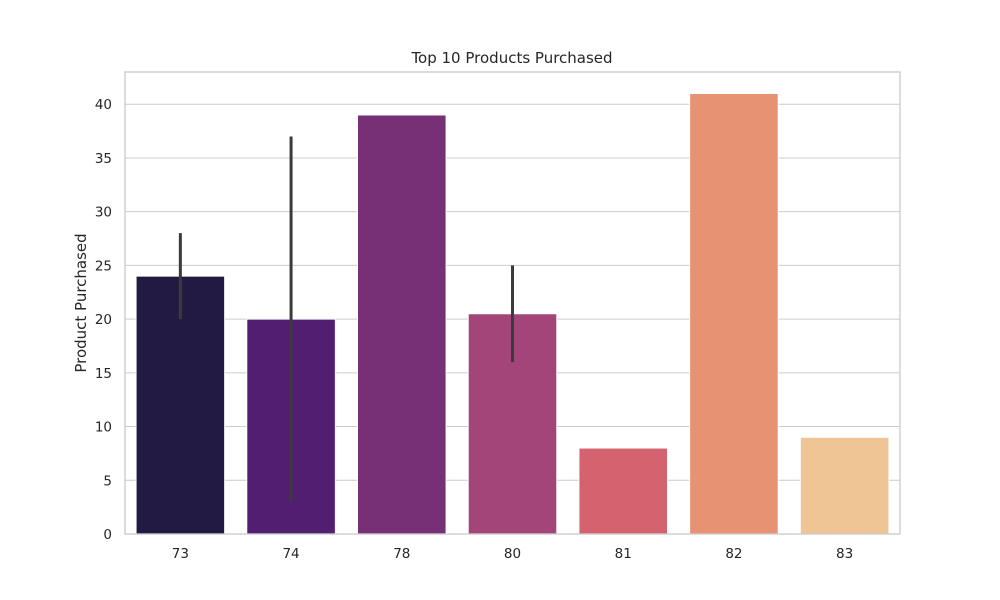  Describe the element at coordinates (103, 428) in the screenshot. I see `y-tick-label-2: 10` at that location.